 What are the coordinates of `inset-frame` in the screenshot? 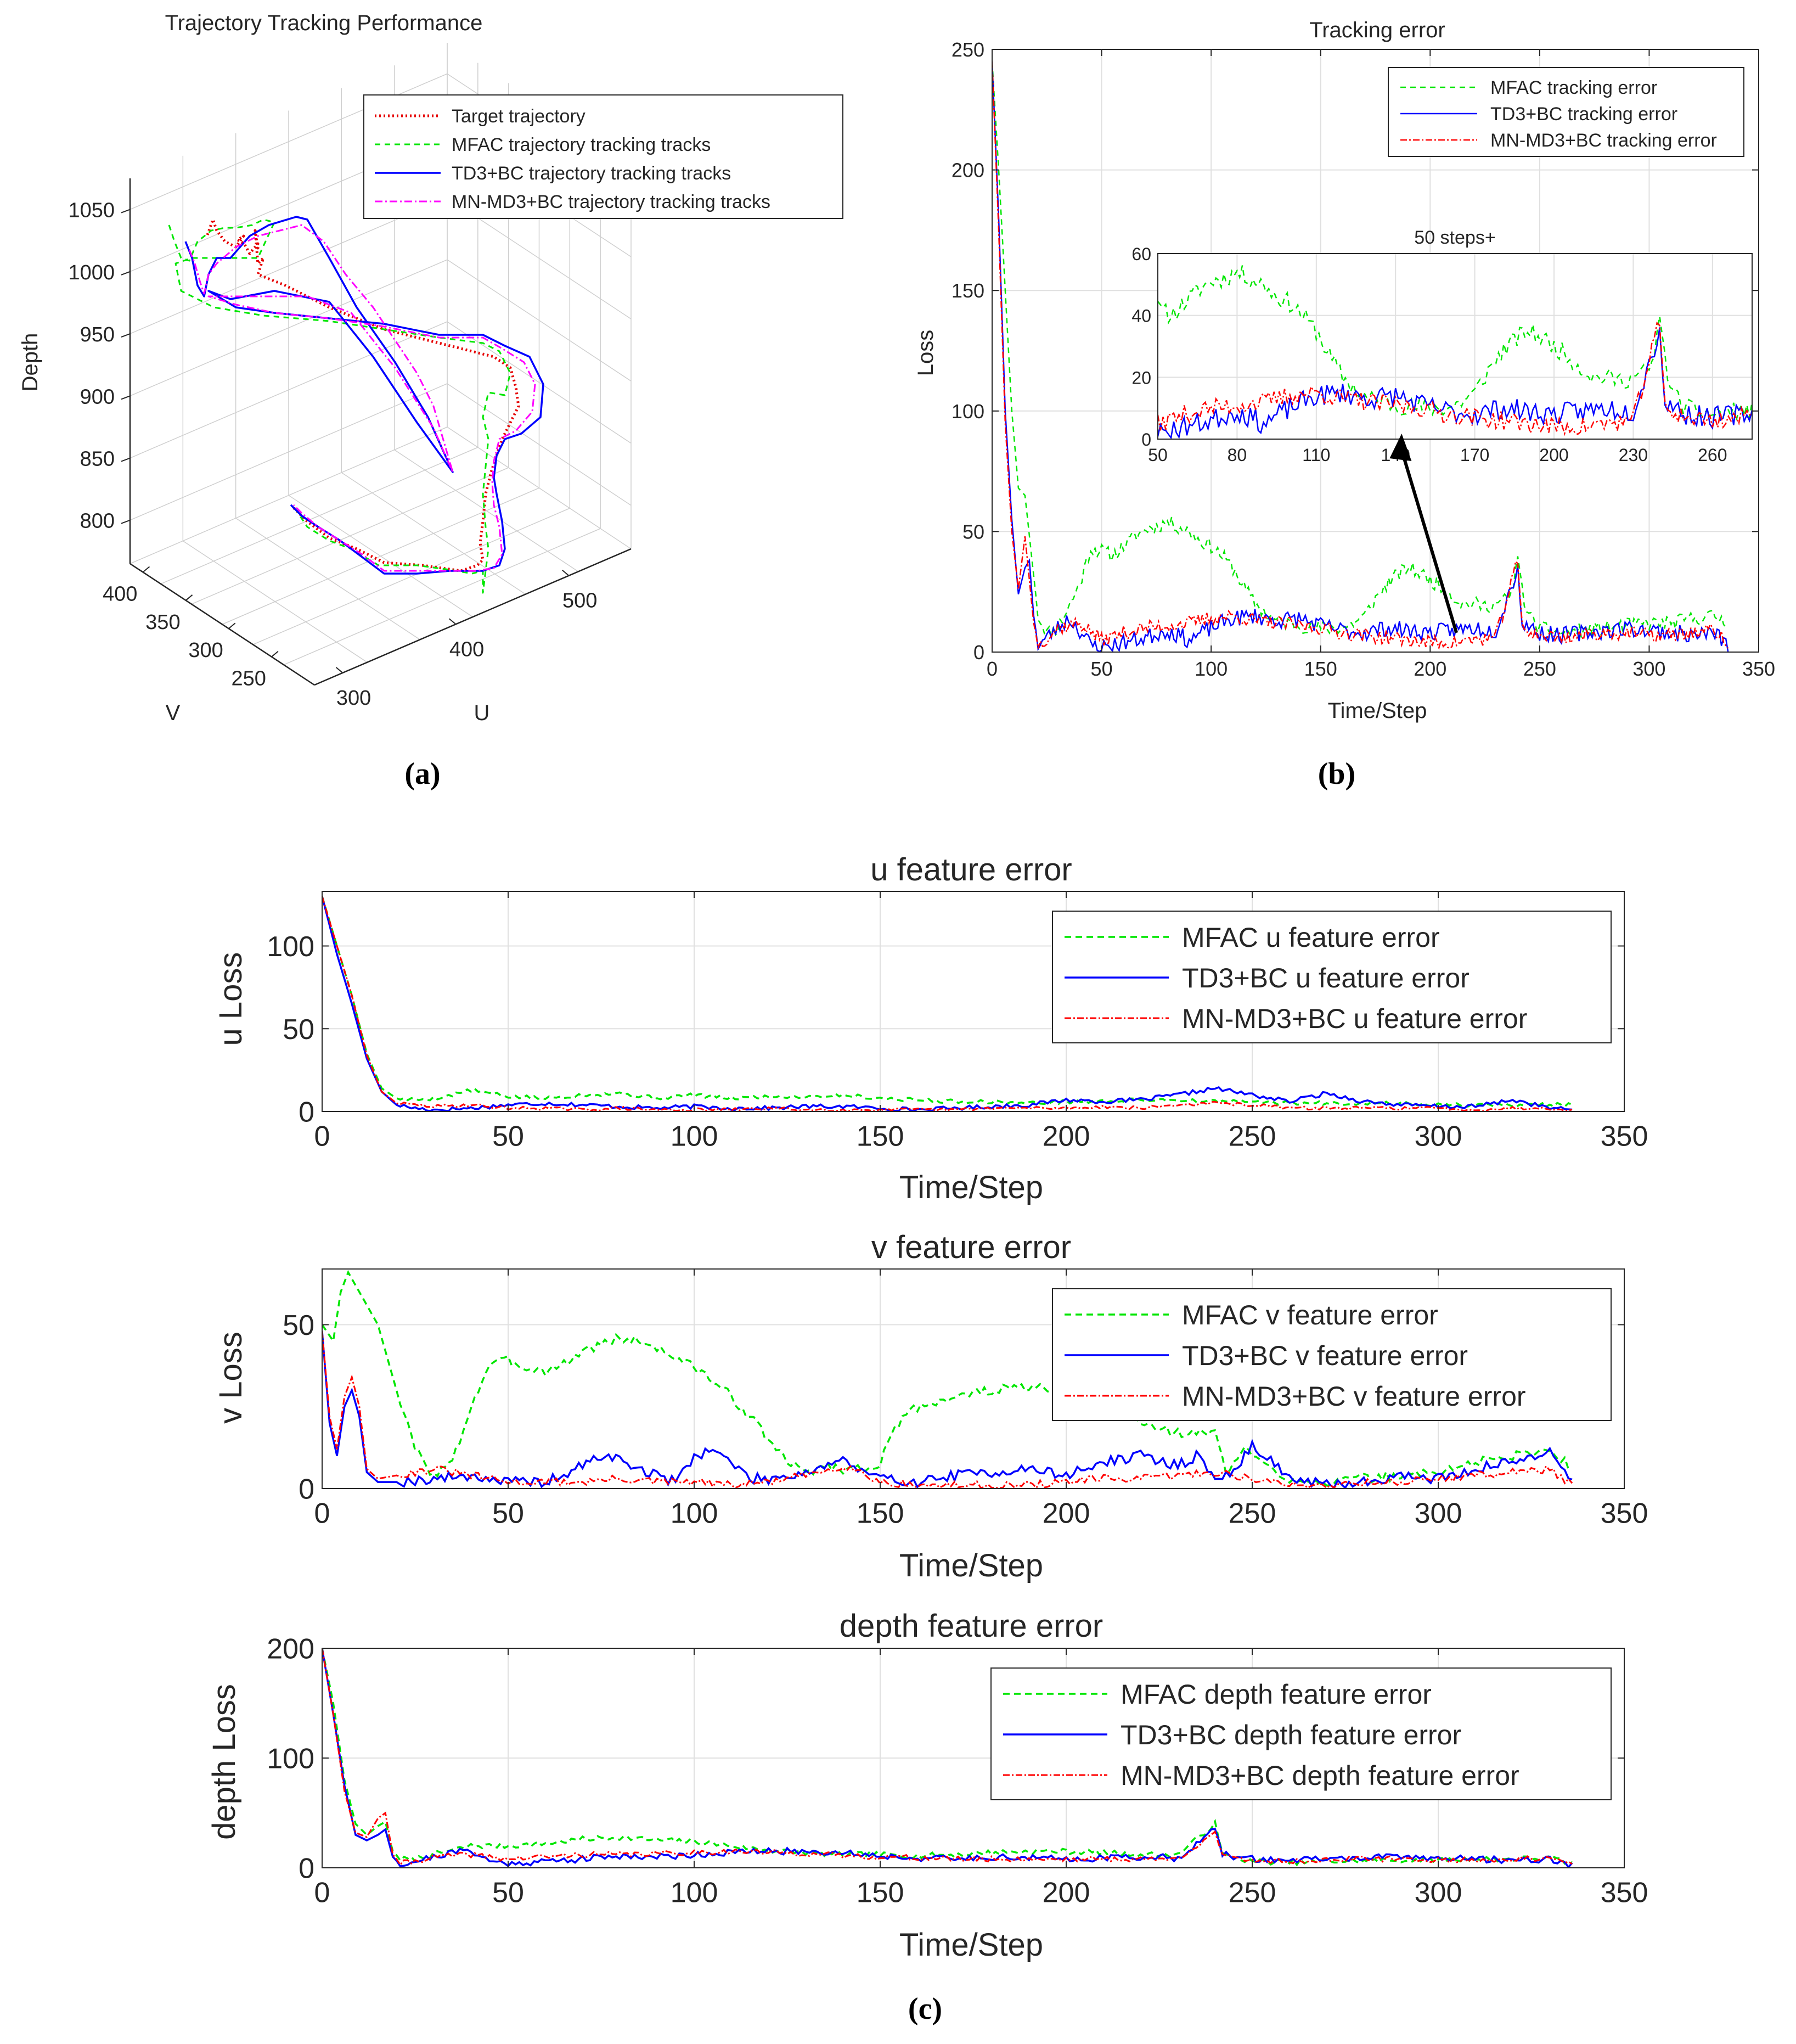 It's located at (1455, 347).